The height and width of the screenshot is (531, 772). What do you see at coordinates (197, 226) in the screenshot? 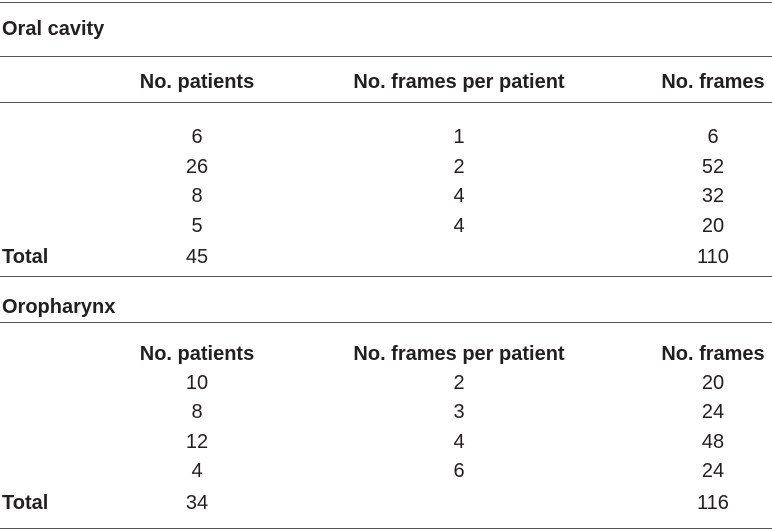
I see `cell: 5` at bounding box center [197, 226].